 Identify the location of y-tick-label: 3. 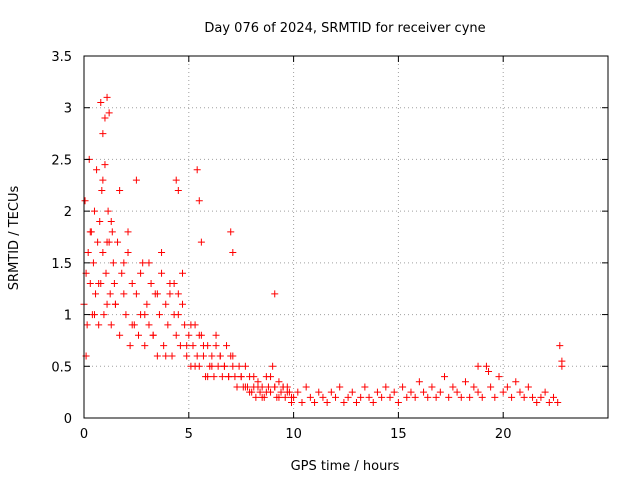
(68, 109).